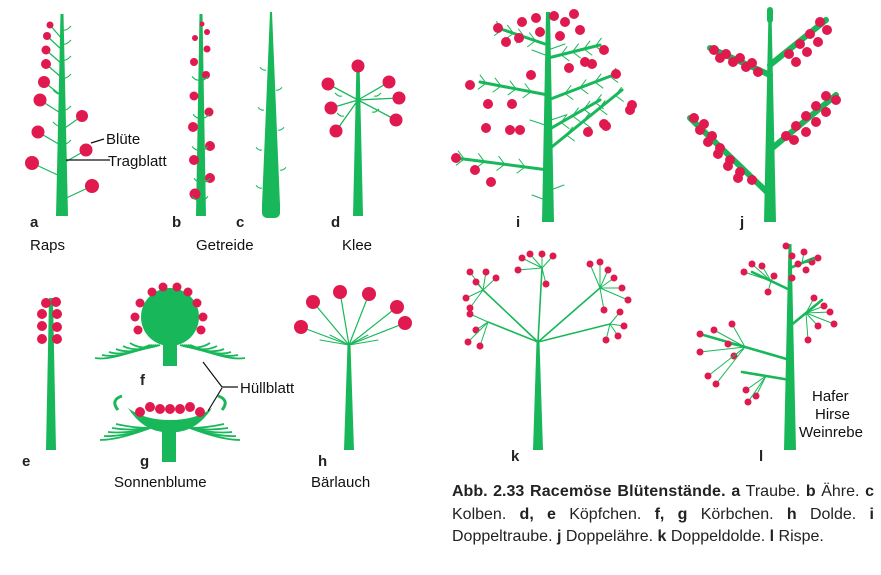 The height and width of the screenshot is (575, 881). Describe the element at coordinates (773, 491) in the screenshot. I see `caption-text-a: Traube.` at that location.